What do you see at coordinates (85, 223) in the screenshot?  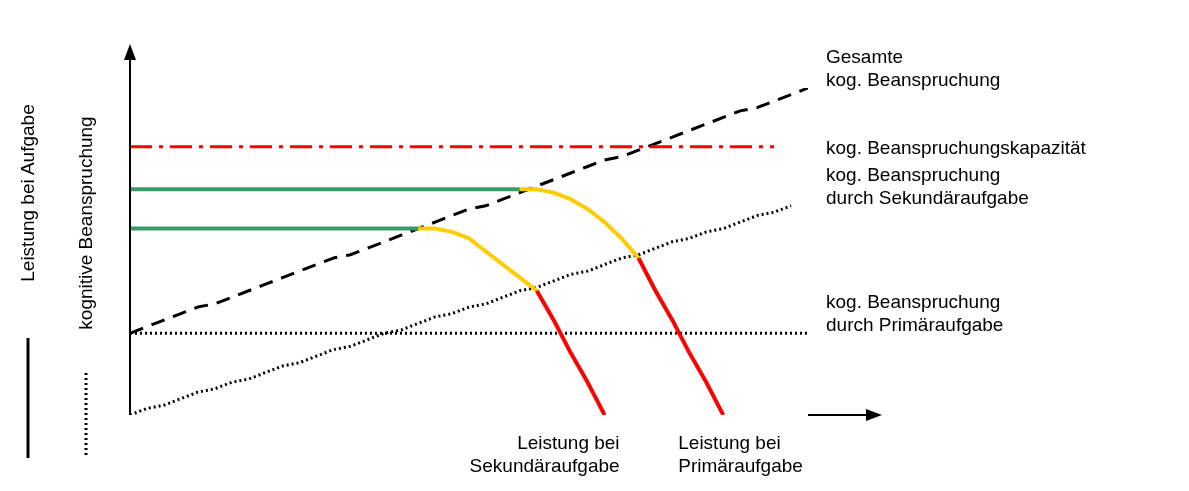 I see `text: kognitive Beanspruchung` at bounding box center [85, 223].